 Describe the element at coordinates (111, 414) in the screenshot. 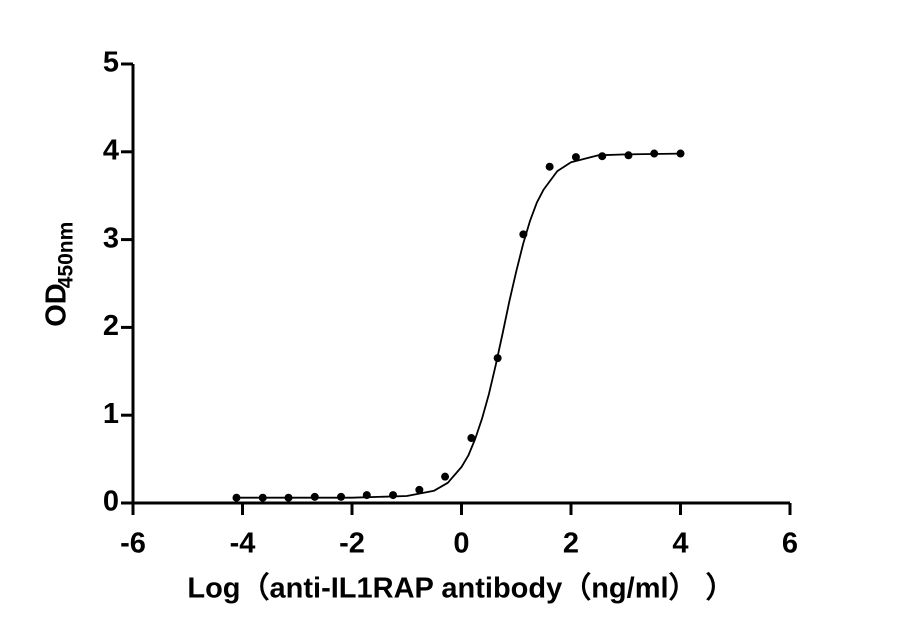

I see `y-tick-label: 1` at that location.